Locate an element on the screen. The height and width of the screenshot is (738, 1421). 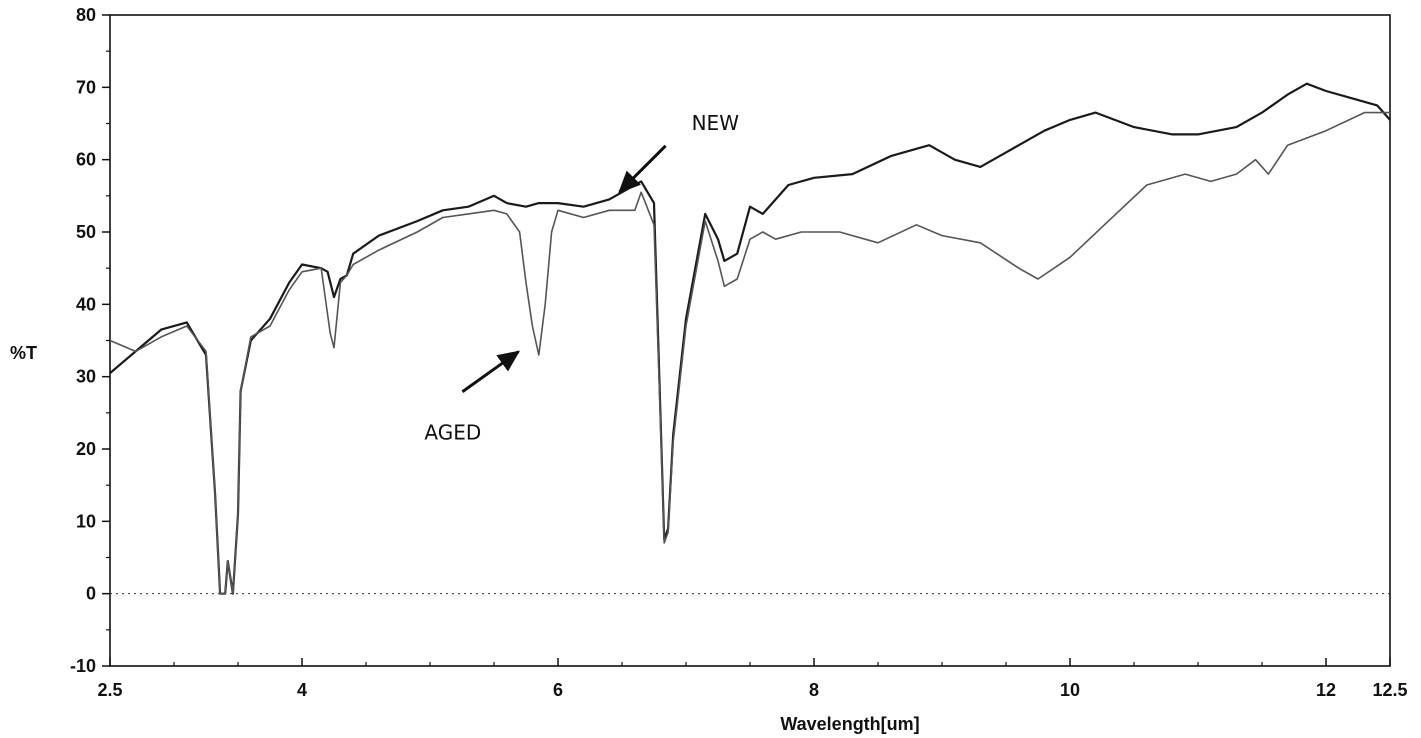
y-tick-label: 80 is located at coordinates (86, 15).